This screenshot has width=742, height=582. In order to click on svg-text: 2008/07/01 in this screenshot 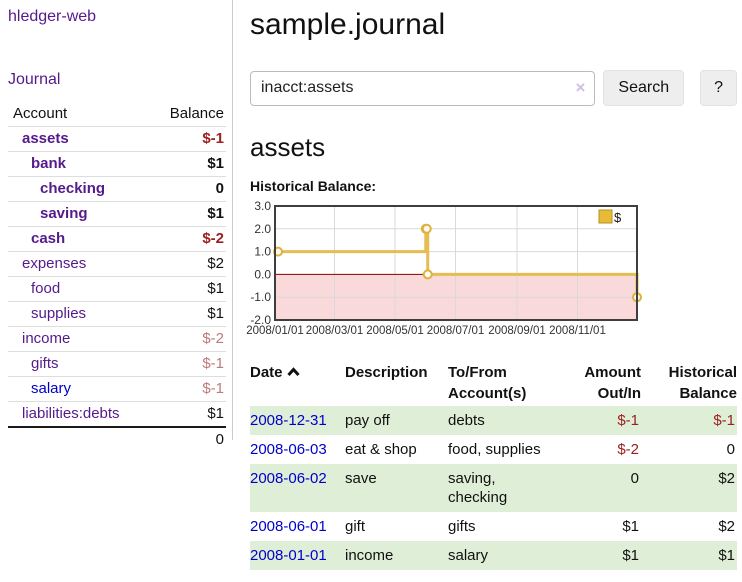, I will do `click(456, 331)`.